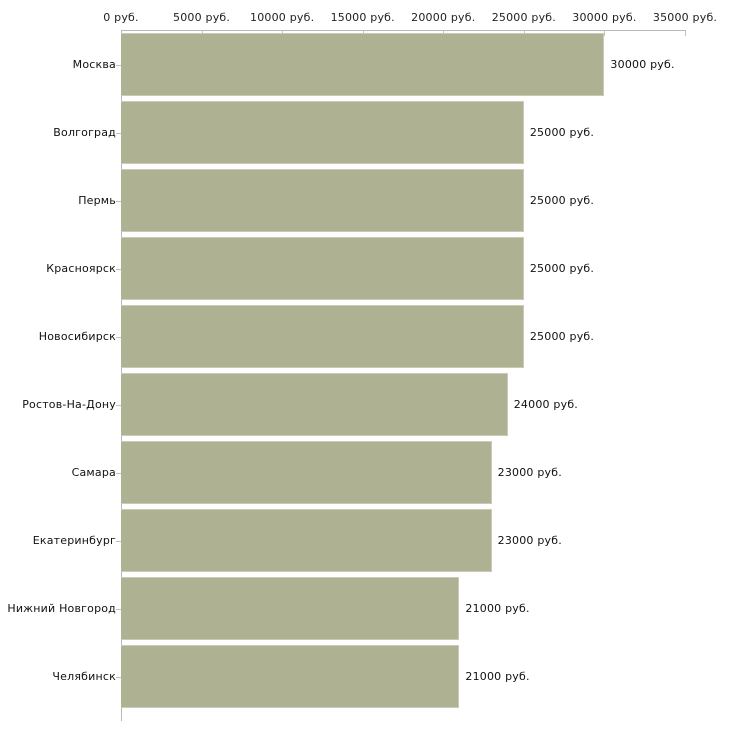 The image size is (730, 730). What do you see at coordinates (121, 17) in the screenshot?
I see `x-tick-label: 0 руб.` at bounding box center [121, 17].